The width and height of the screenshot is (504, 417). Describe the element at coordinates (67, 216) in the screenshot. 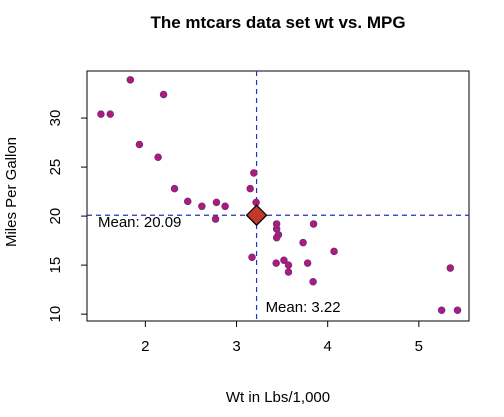

I see `y-axis: 10 15 20 25 30` at that location.